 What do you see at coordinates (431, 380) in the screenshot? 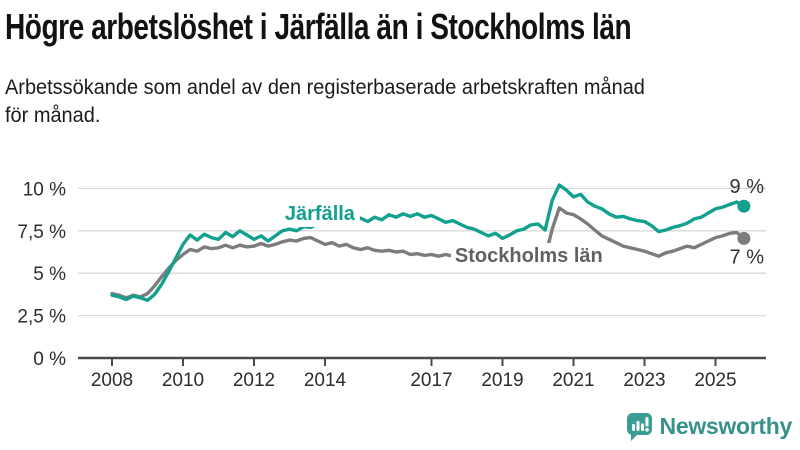
I see `x-tick-label: 2017` at bounding box center [431, 380].